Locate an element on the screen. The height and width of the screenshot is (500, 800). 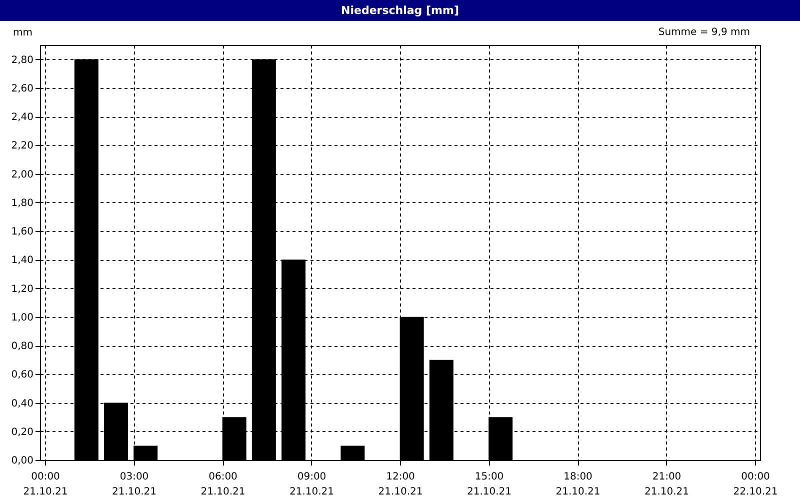
y-axis-title: mm is located at coordinates (22, 33).